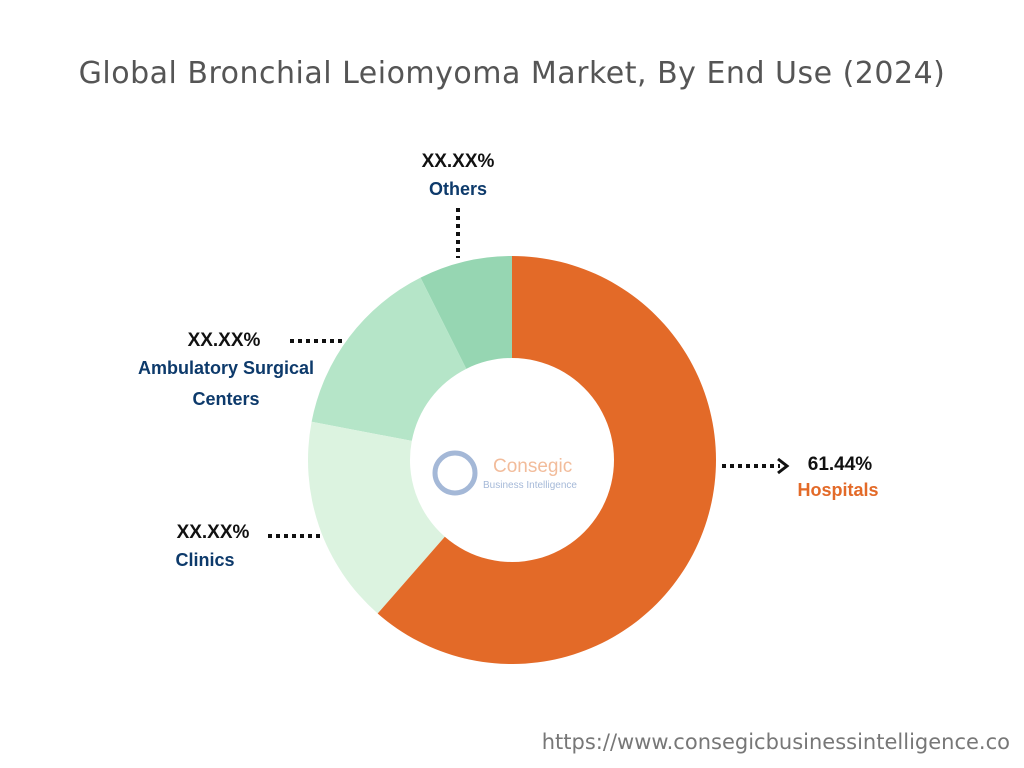 The height and width of the screenshot is (768, 1024). I want to click on value-label: 61.44%, so click(840, 464).